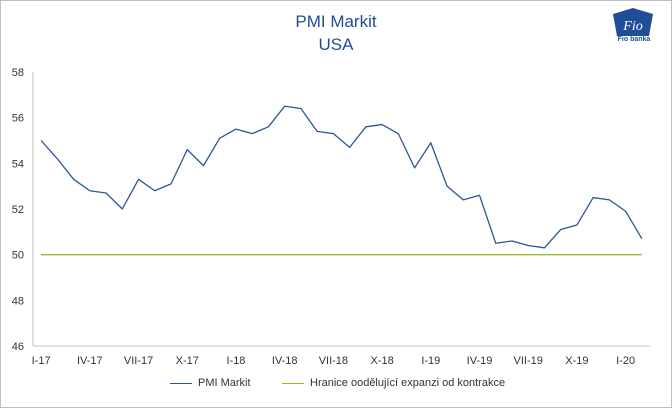  I want to click on y-tick-label: 52, so click(18, 210).